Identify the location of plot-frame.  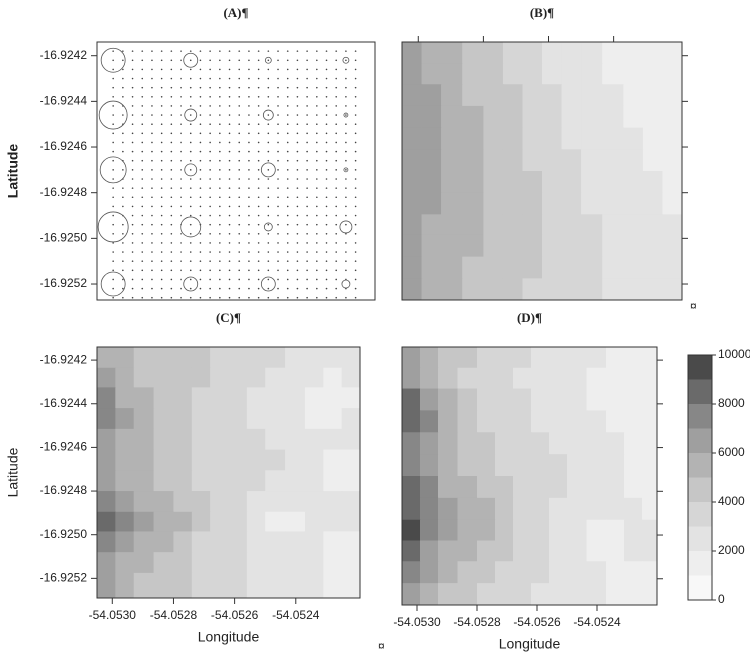
(228, 472).